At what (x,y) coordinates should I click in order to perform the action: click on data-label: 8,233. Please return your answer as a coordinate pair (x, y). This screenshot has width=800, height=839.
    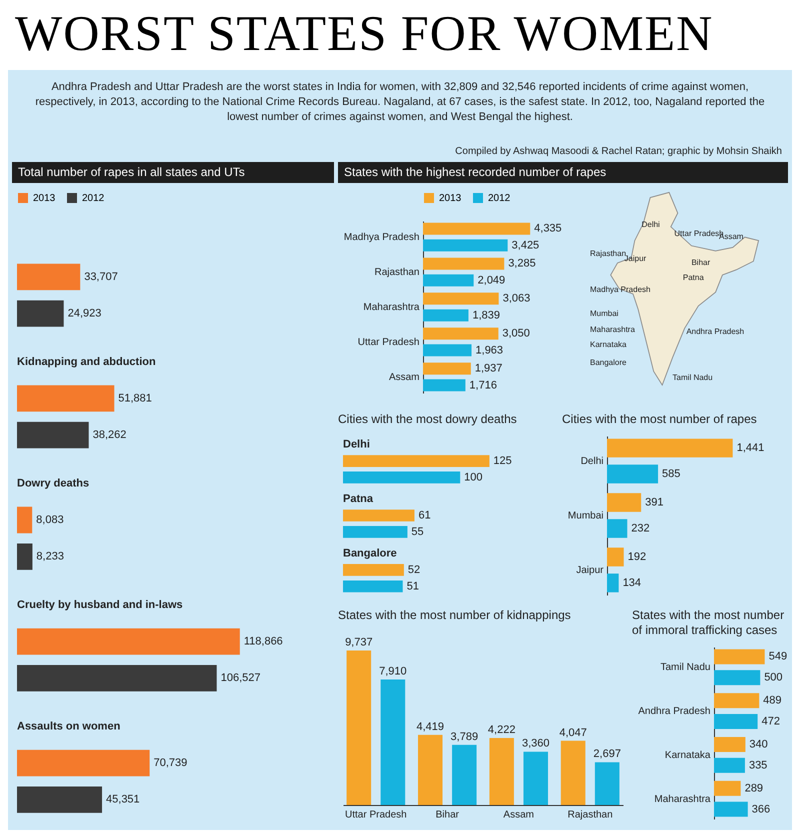
    Looking at the image, I should click on (50, 556).